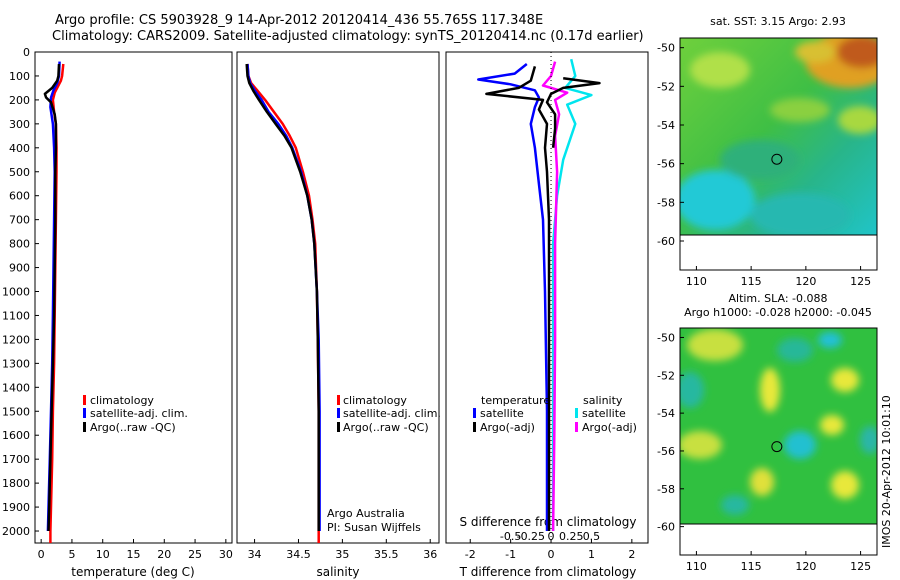 Image resolution: width=900 pixels, height=580 pixels. Describe the element at coordinates (16, 292) in the screenshot. I see `depth-tick-label: 1000` at that location.